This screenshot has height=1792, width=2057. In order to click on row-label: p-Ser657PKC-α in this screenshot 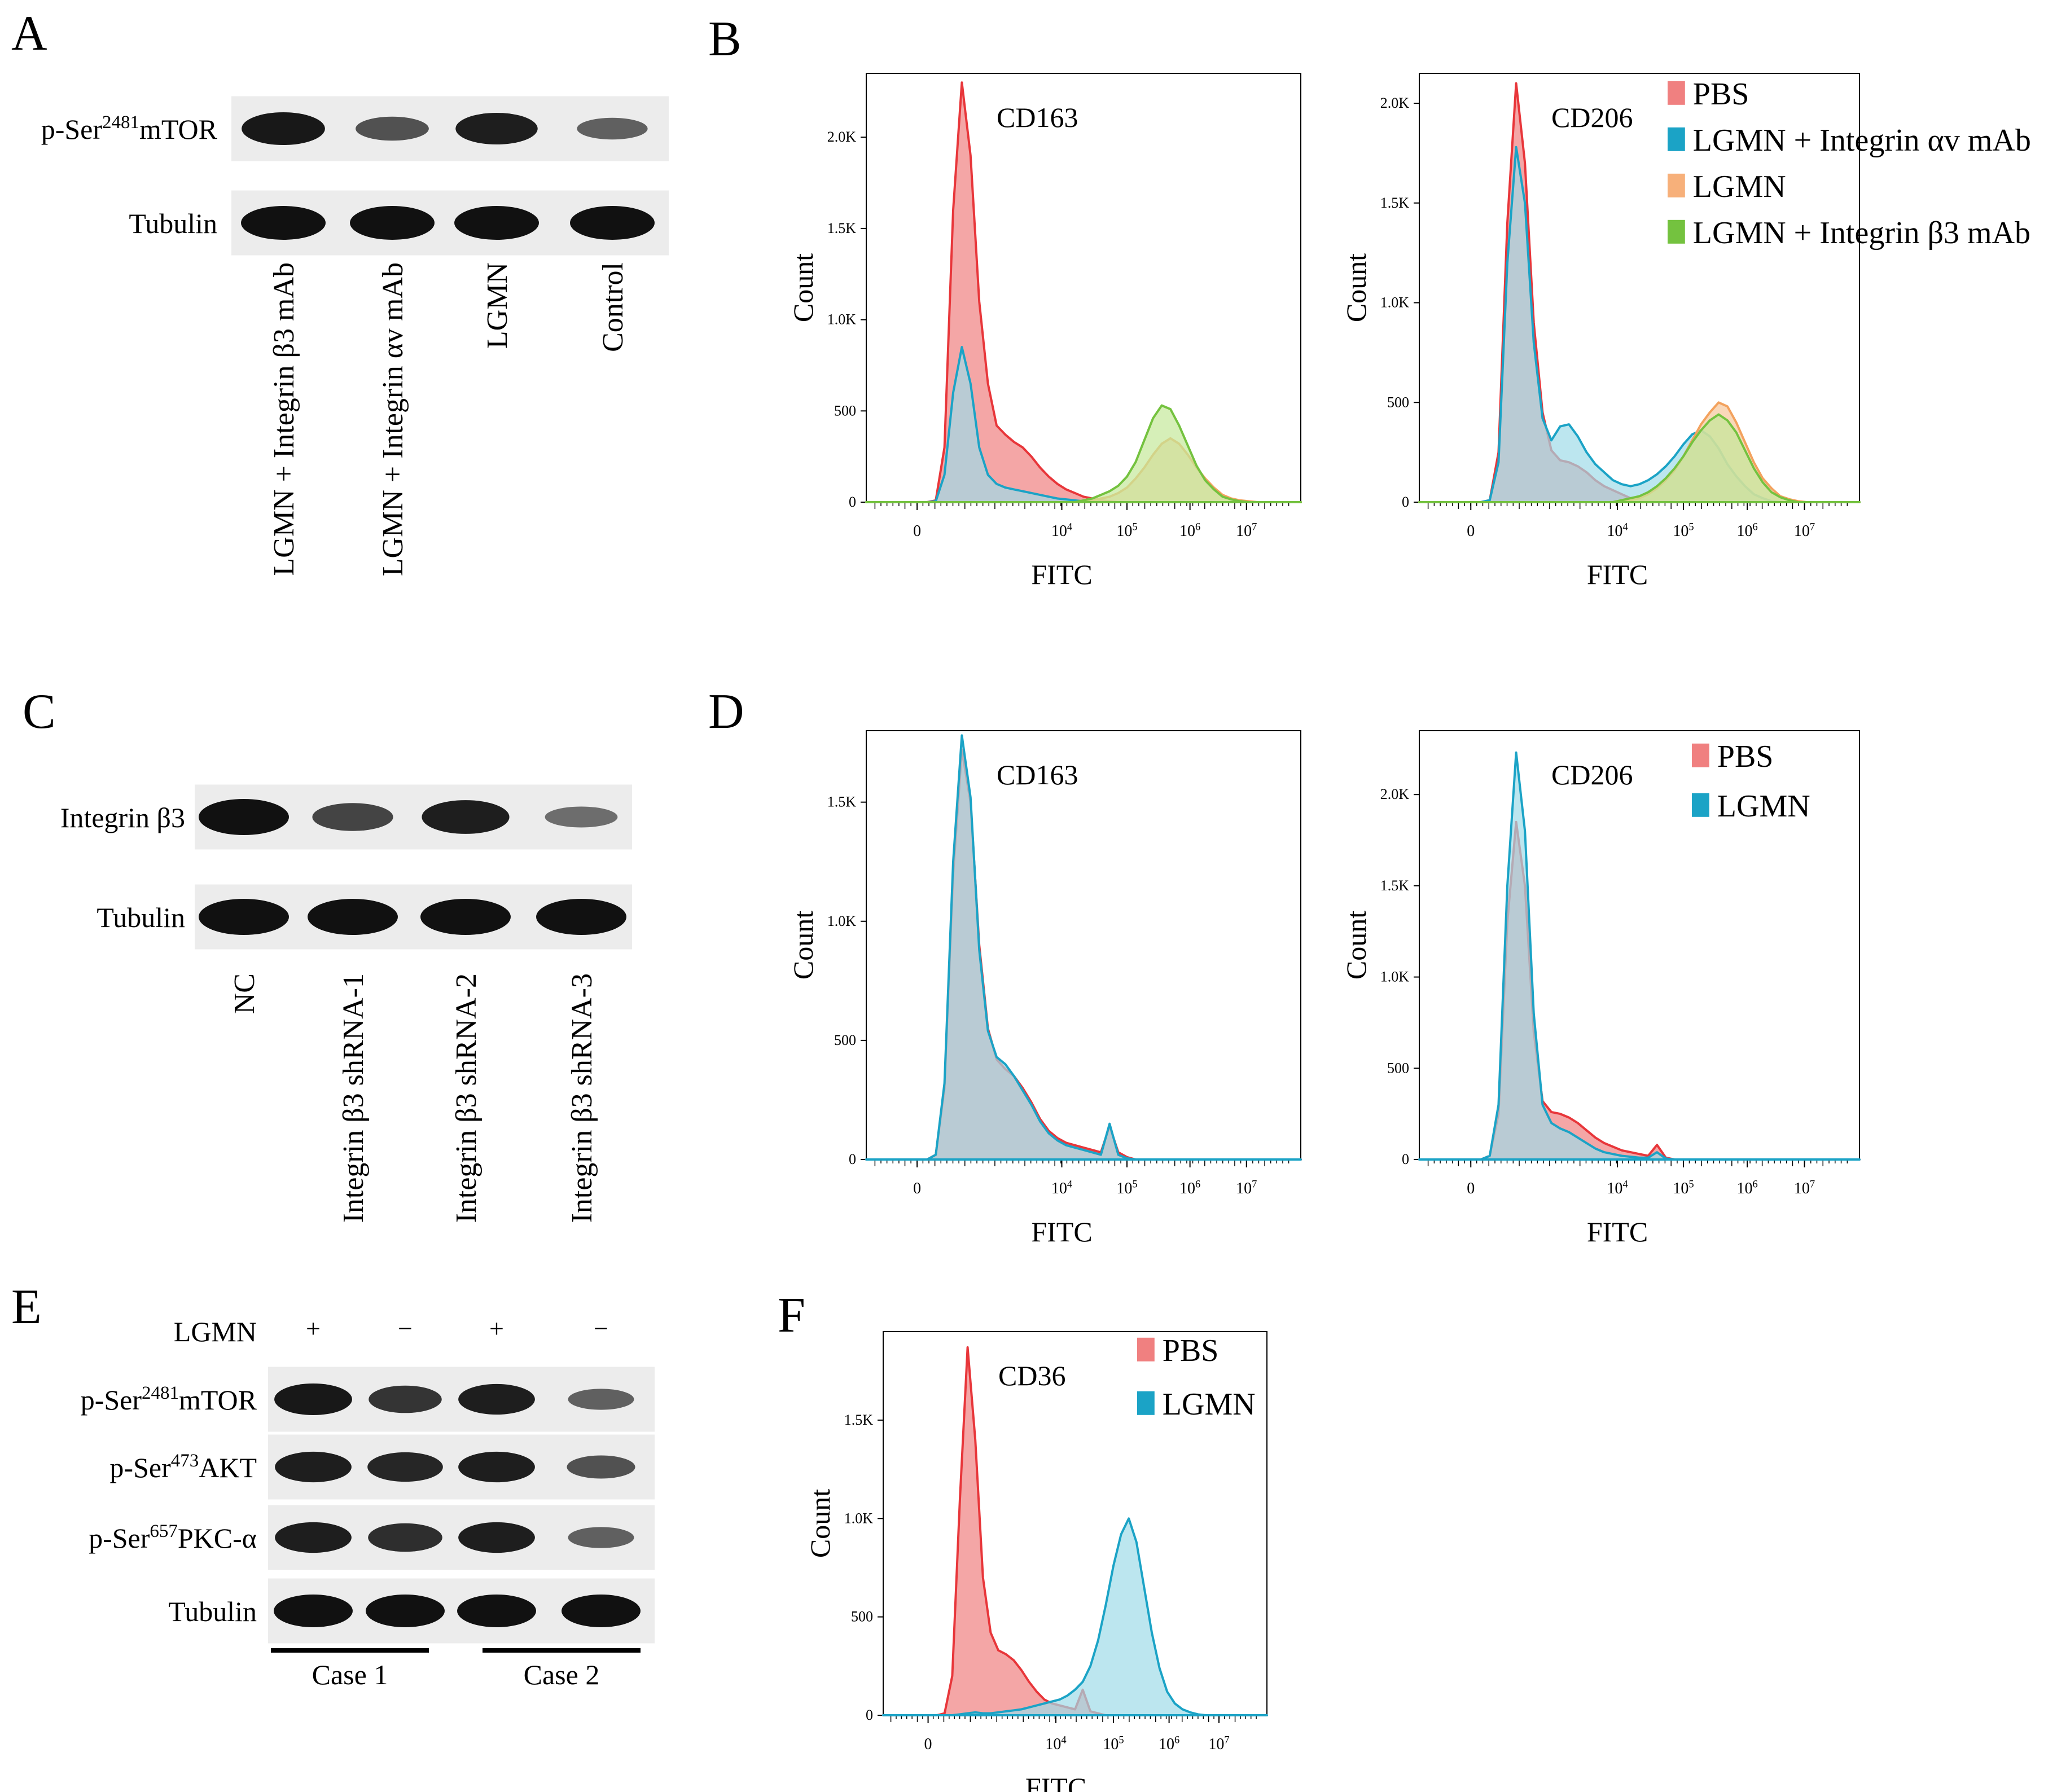, I will do `click(173, 1537)`.